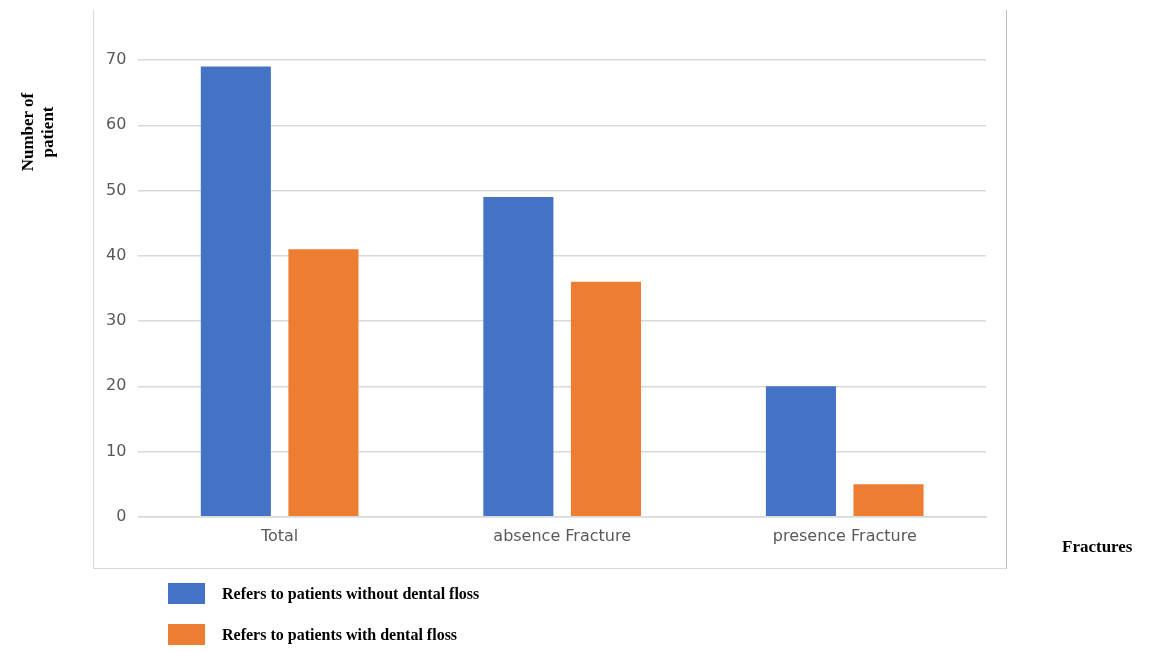 The image size is (1162, 652). Describe the element at coordinates (116, 59) in the screenshot. I see `y-tick-label: 70` at that location.